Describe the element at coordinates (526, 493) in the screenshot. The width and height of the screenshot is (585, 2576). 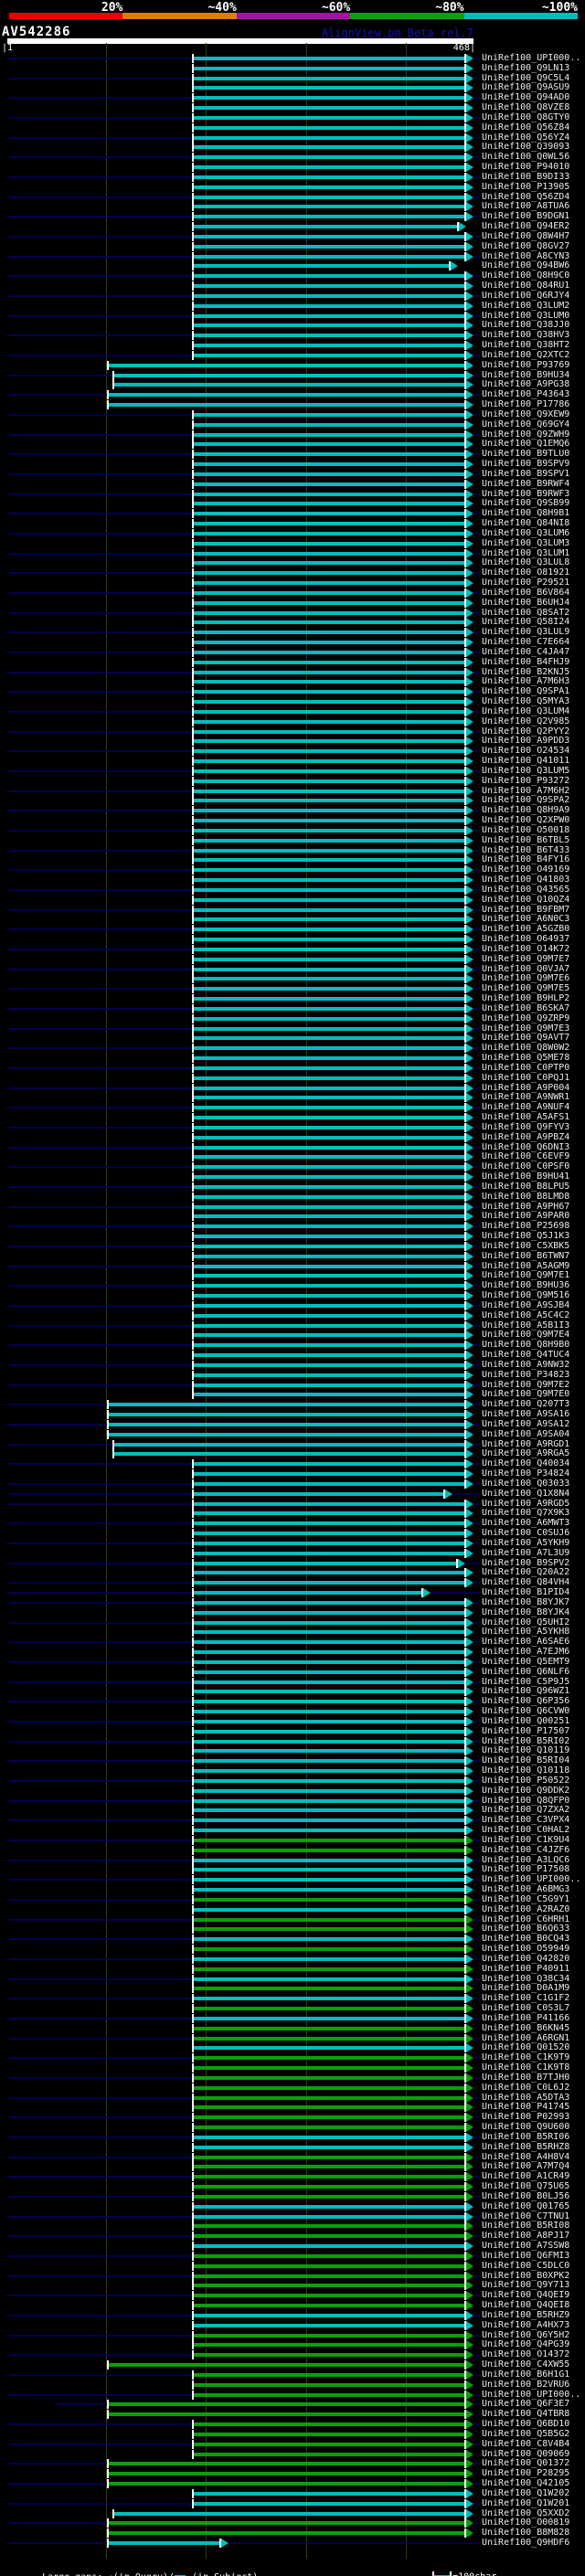
I see `hit-label: UniRef100_B9RWF3` at that location.